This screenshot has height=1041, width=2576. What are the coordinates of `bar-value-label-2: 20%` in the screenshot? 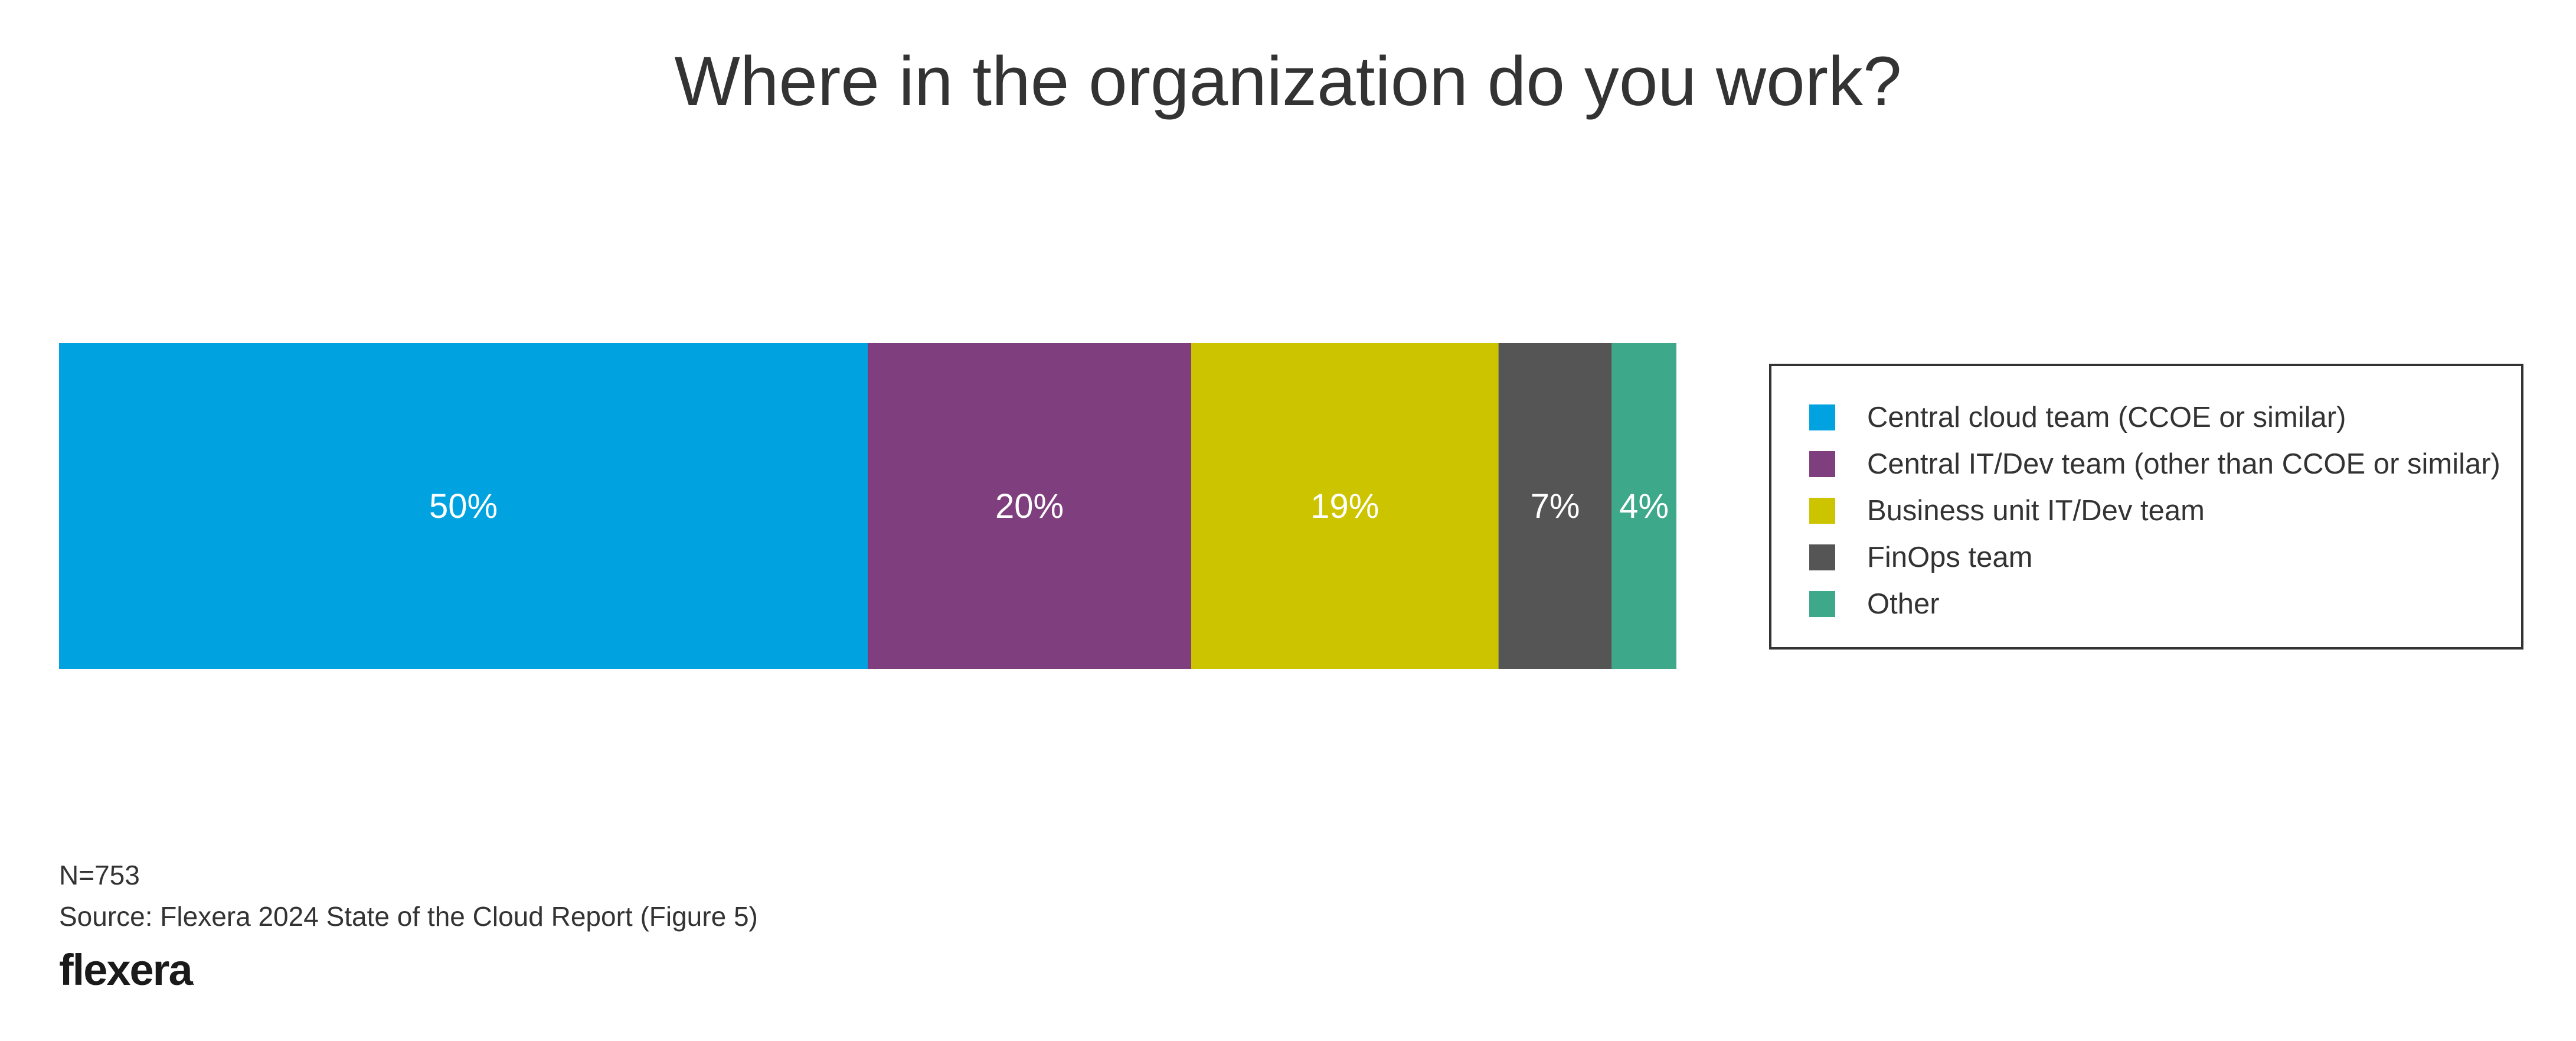 It's located at (1029, 506).